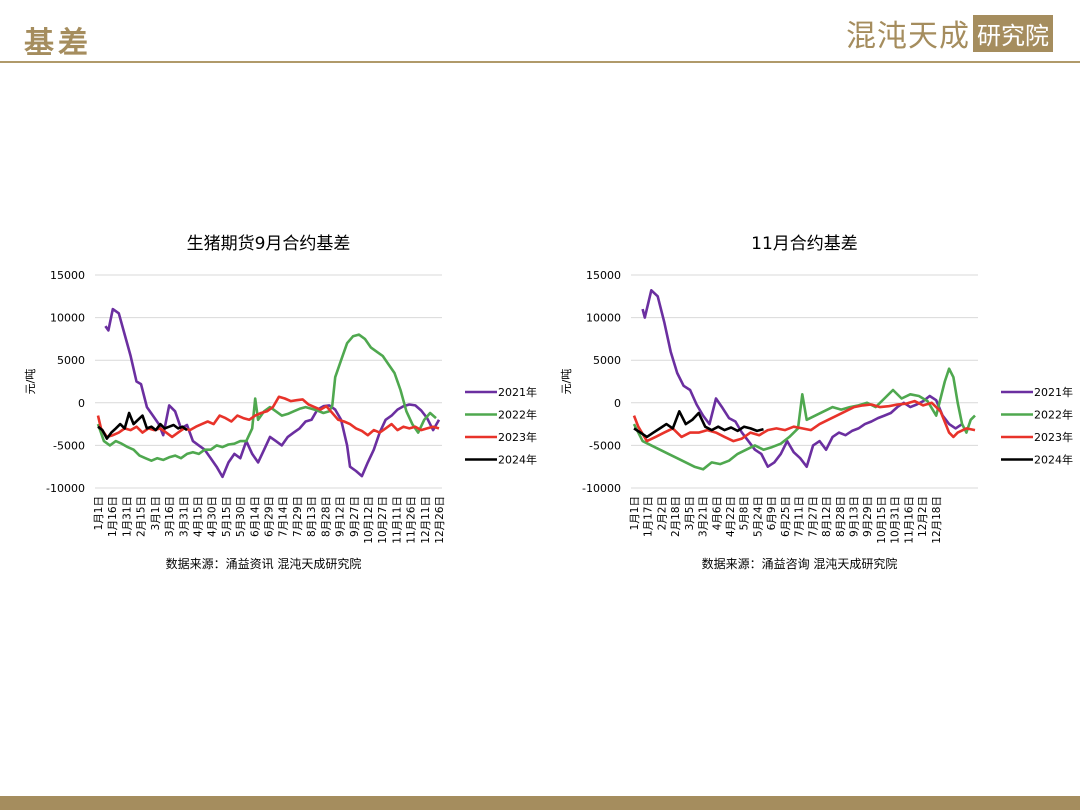 The image size is (1080, 810). I want to click on x-tick-label: 11月11日, so click(397, 520).